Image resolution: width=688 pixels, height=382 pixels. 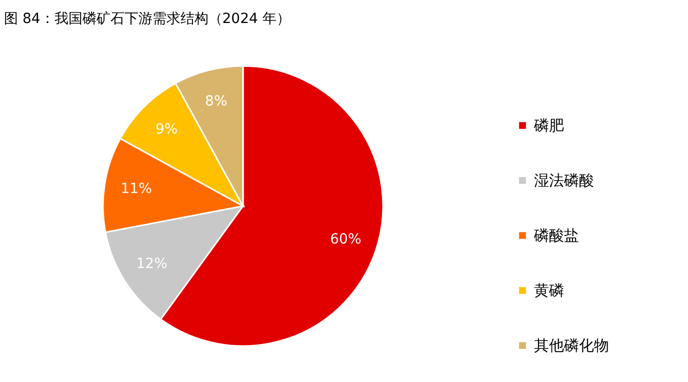 I want to click on data-label: 11%, so click(x=136, y=189).